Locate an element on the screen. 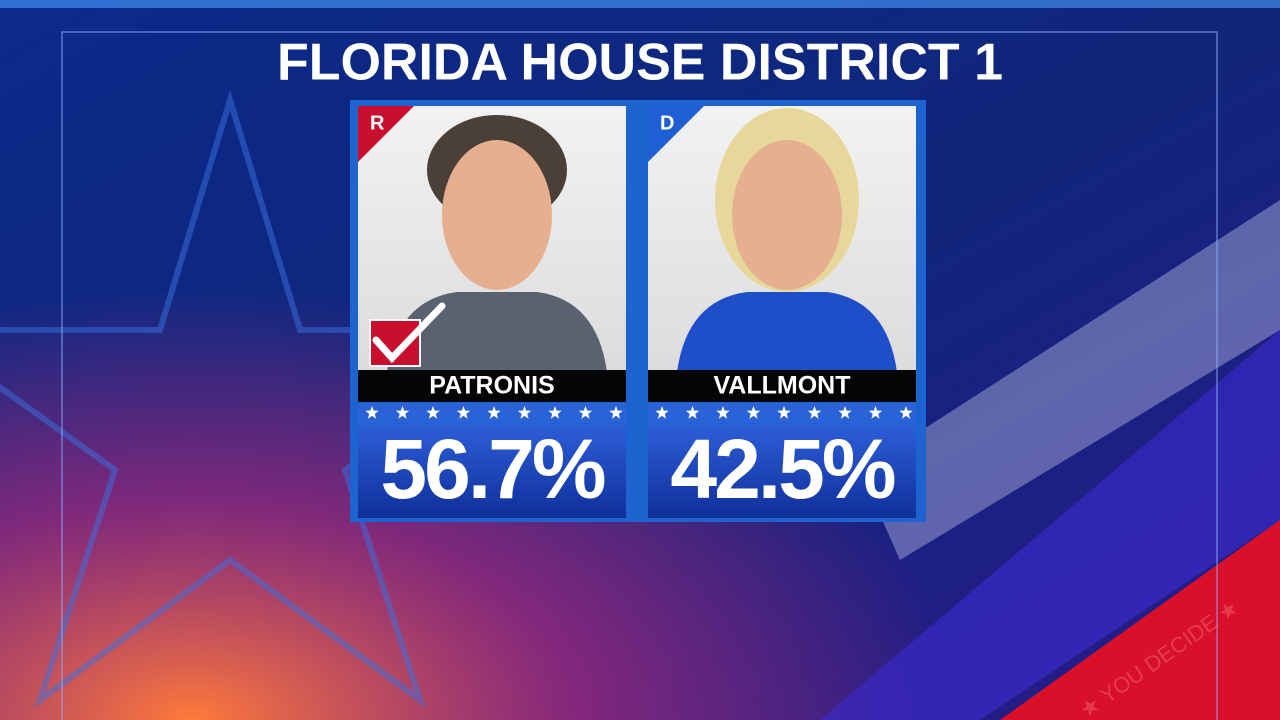 This screenshot has height=720, width=1280. winner-check is located at coordinates (409, 333).